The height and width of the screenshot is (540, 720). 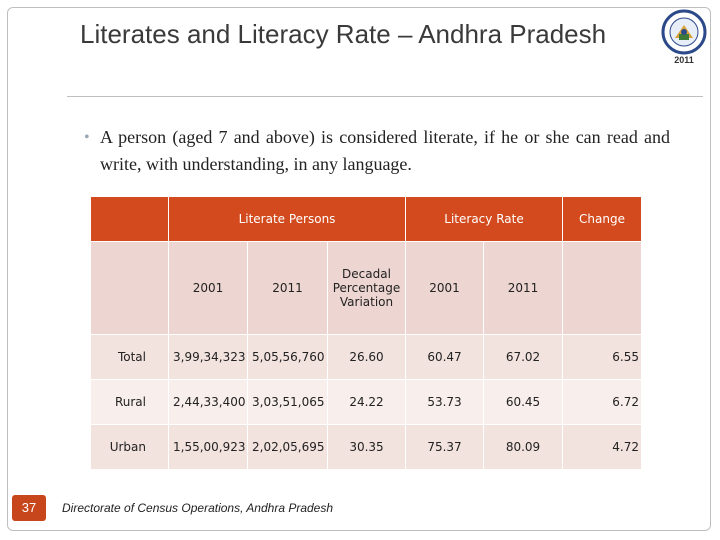 What do you see at coordinates (208, 447) in the screenshot?
I see `cell-lp-2001: 1,55,00,923` at bounding box center [208, 447].